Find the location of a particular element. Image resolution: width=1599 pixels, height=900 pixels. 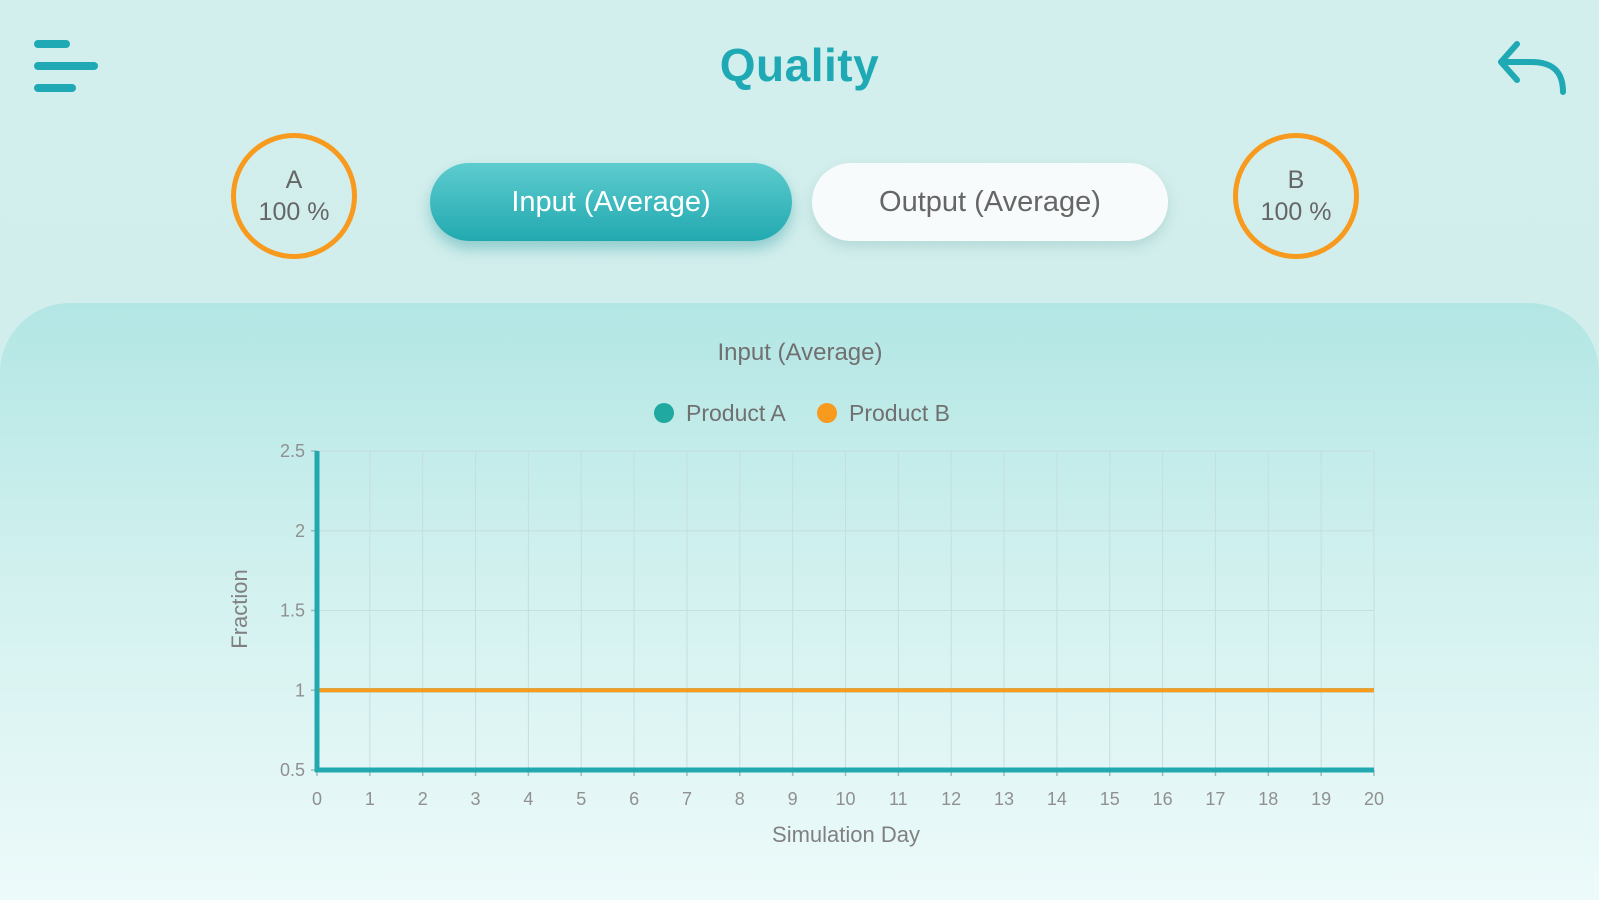

product-b-quality-badge: B 100 % is located at coordinates (1296, 196).